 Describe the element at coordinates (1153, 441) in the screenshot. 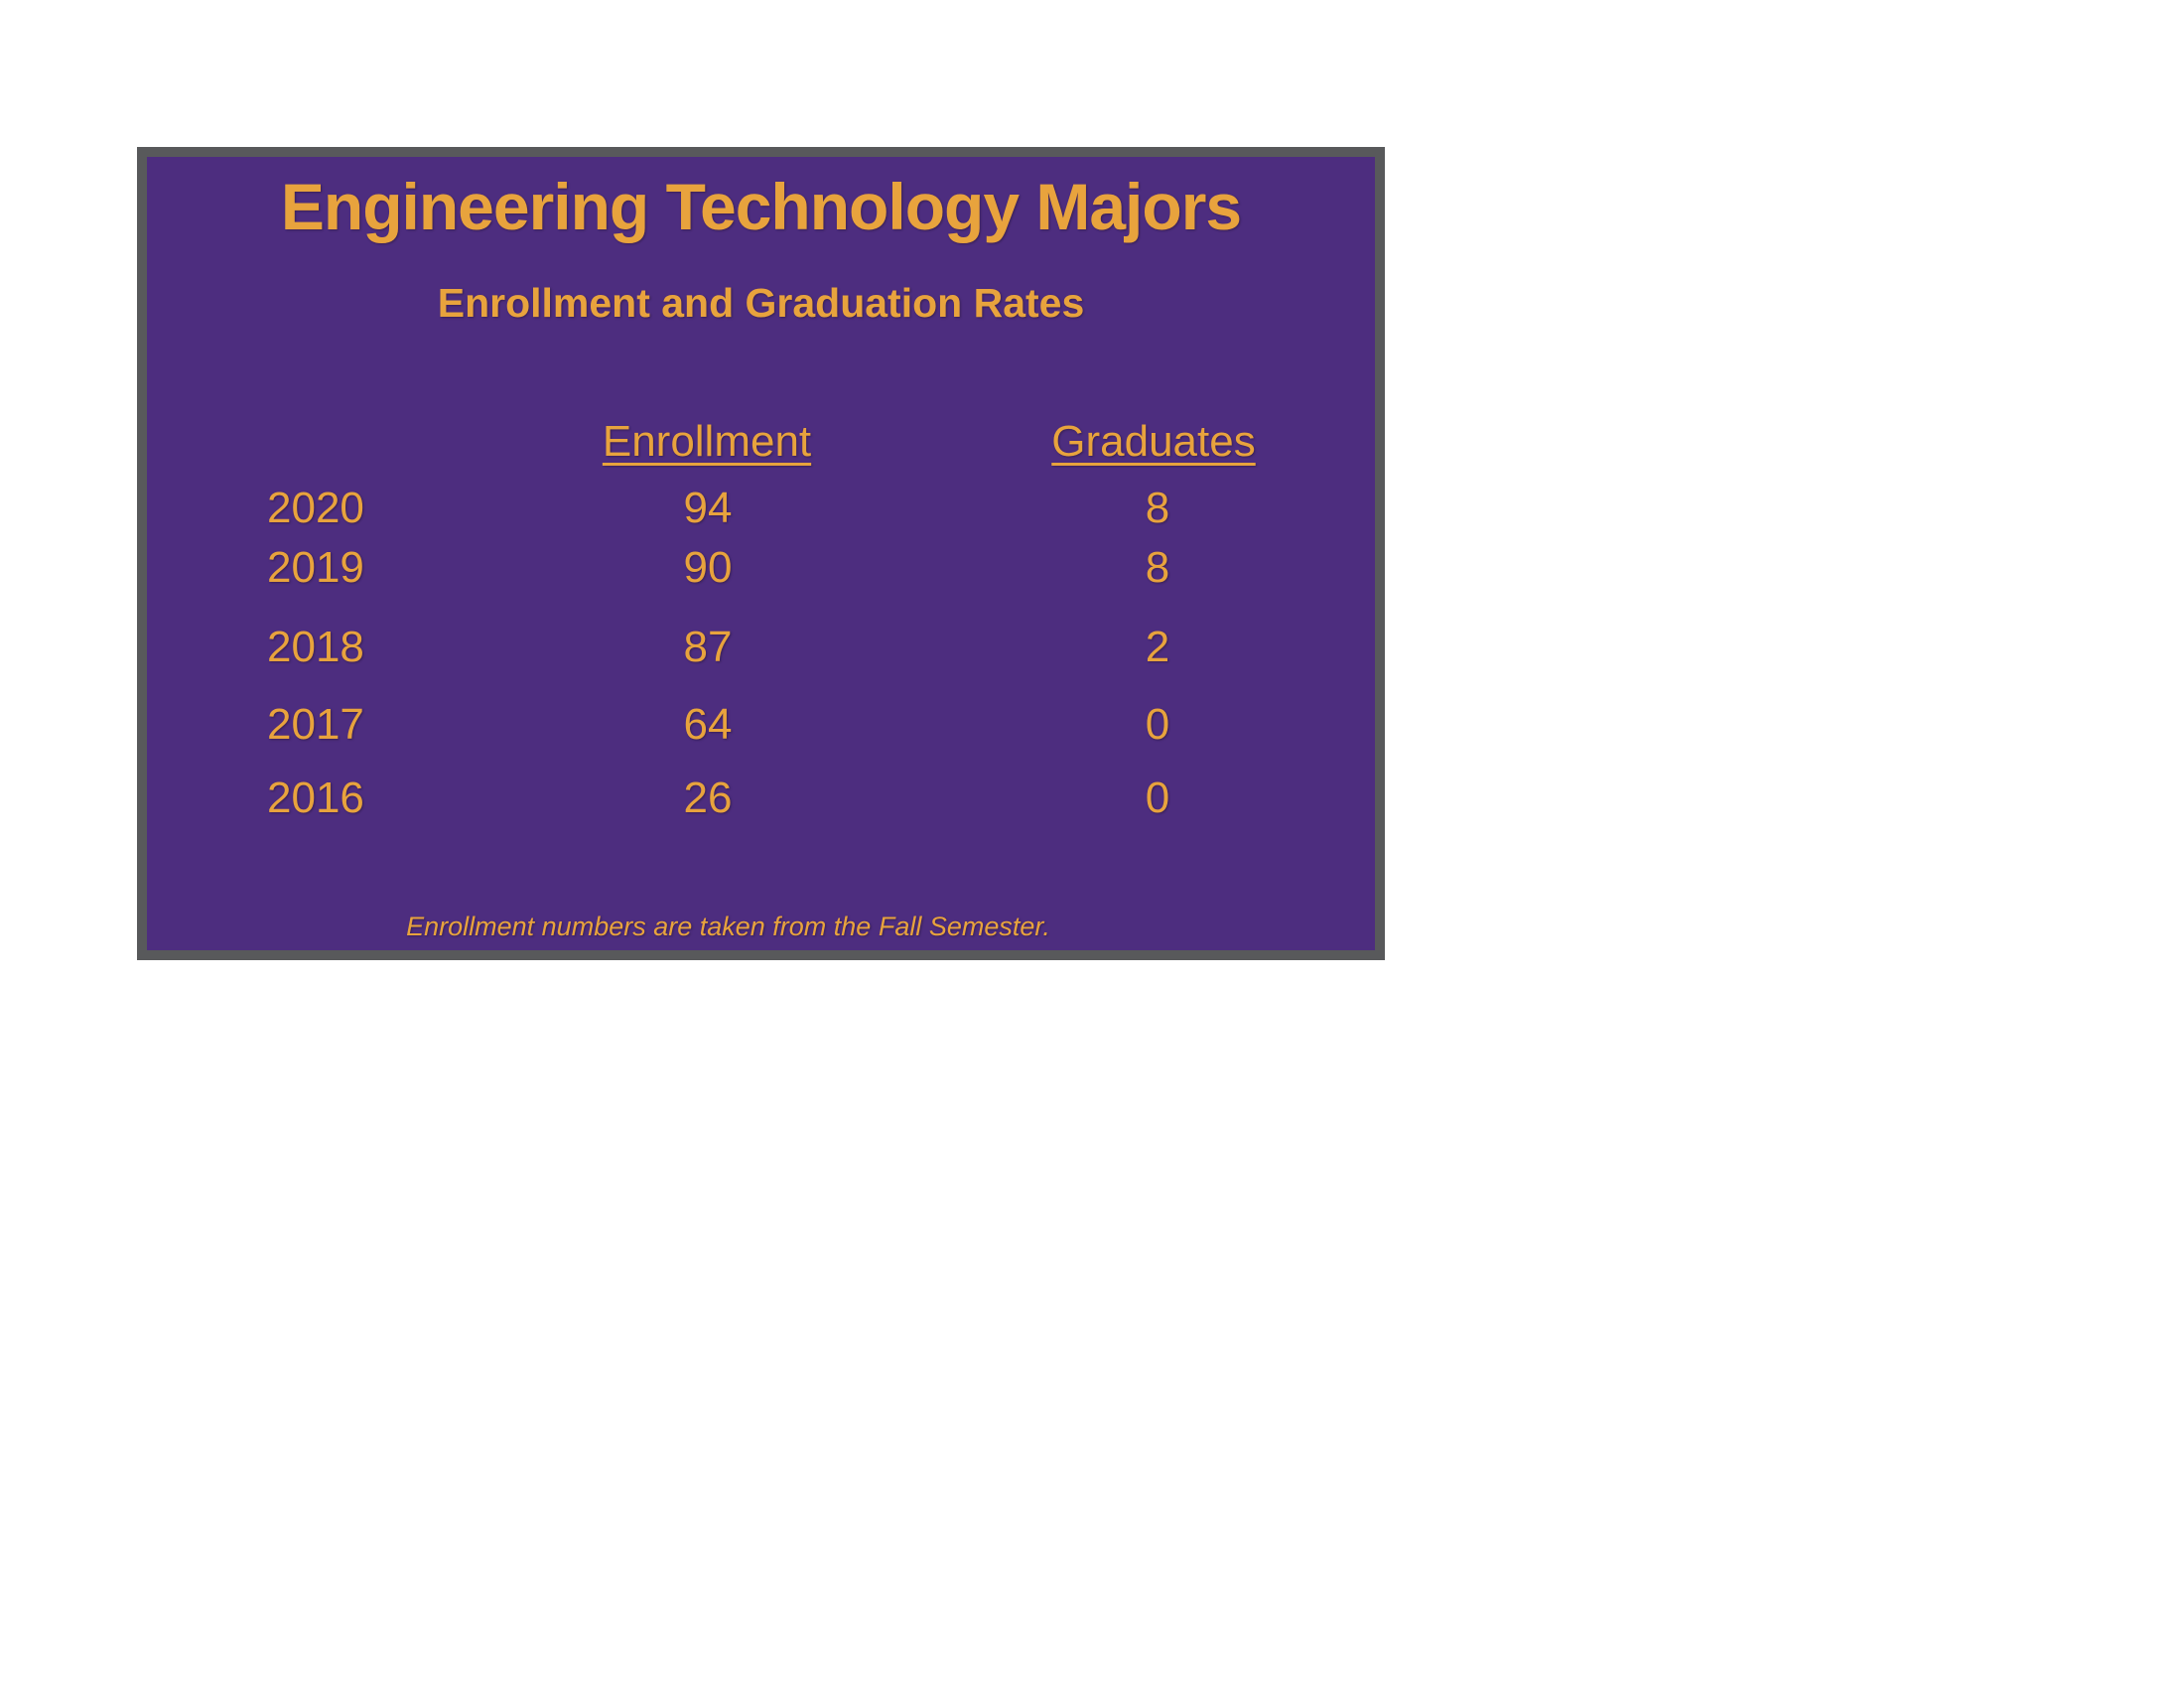

I see `column-header-graduates: Graduates` at that location.